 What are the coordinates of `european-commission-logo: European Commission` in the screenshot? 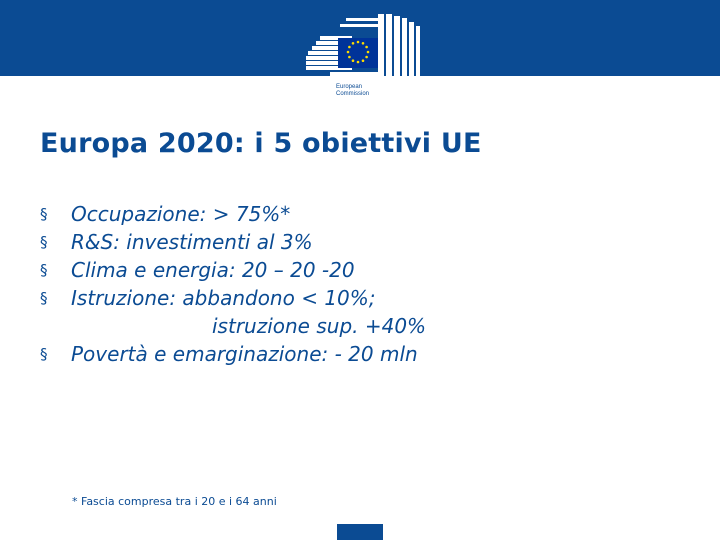 It's located at (365, 59).